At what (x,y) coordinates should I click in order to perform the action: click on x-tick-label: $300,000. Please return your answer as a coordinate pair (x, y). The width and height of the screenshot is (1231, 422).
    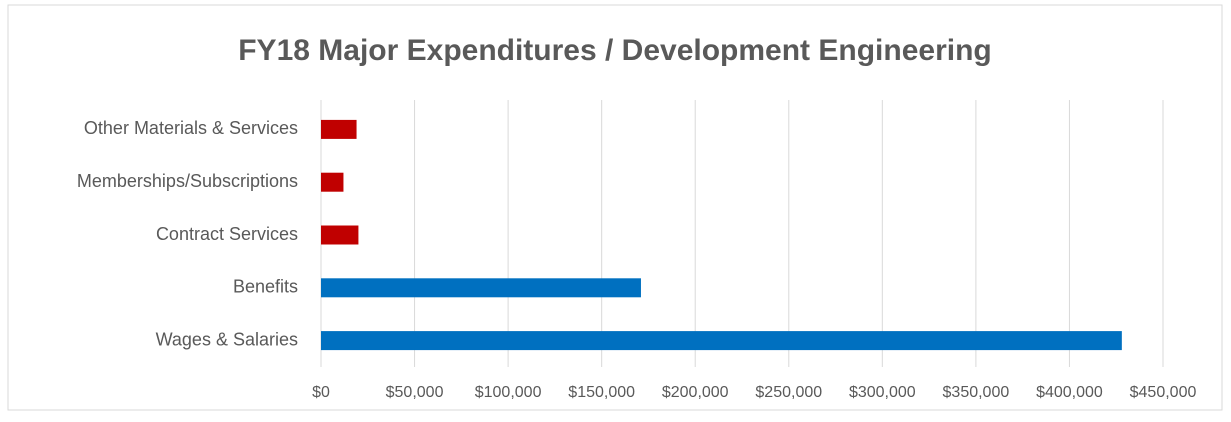
    Looking at the image, I should click on (882, 392).